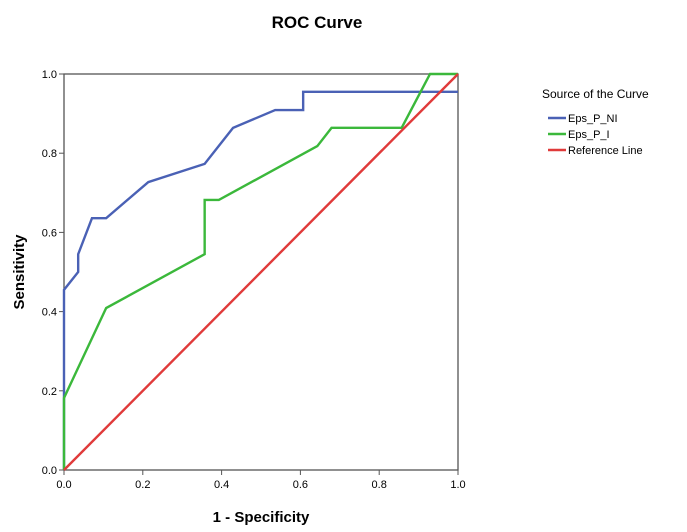 The image size is (687, 532). What do you see at coordinates (593, 119) in the screenshot?
I see `legend-label-eps-p-ni: Eps_P_NI` at bounding box center [593, 119].